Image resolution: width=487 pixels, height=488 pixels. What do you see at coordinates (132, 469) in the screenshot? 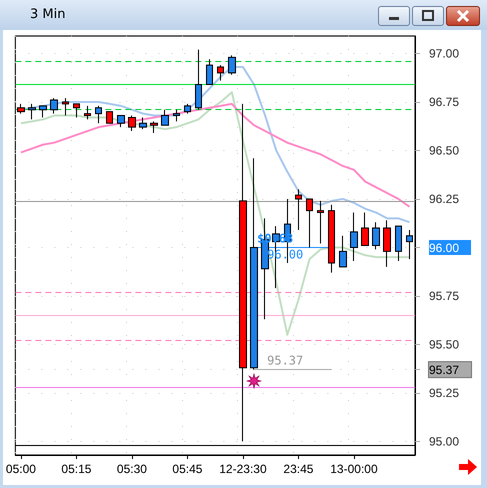
I see `x-tick-label: 05:30` at bounding box center [132, 469].